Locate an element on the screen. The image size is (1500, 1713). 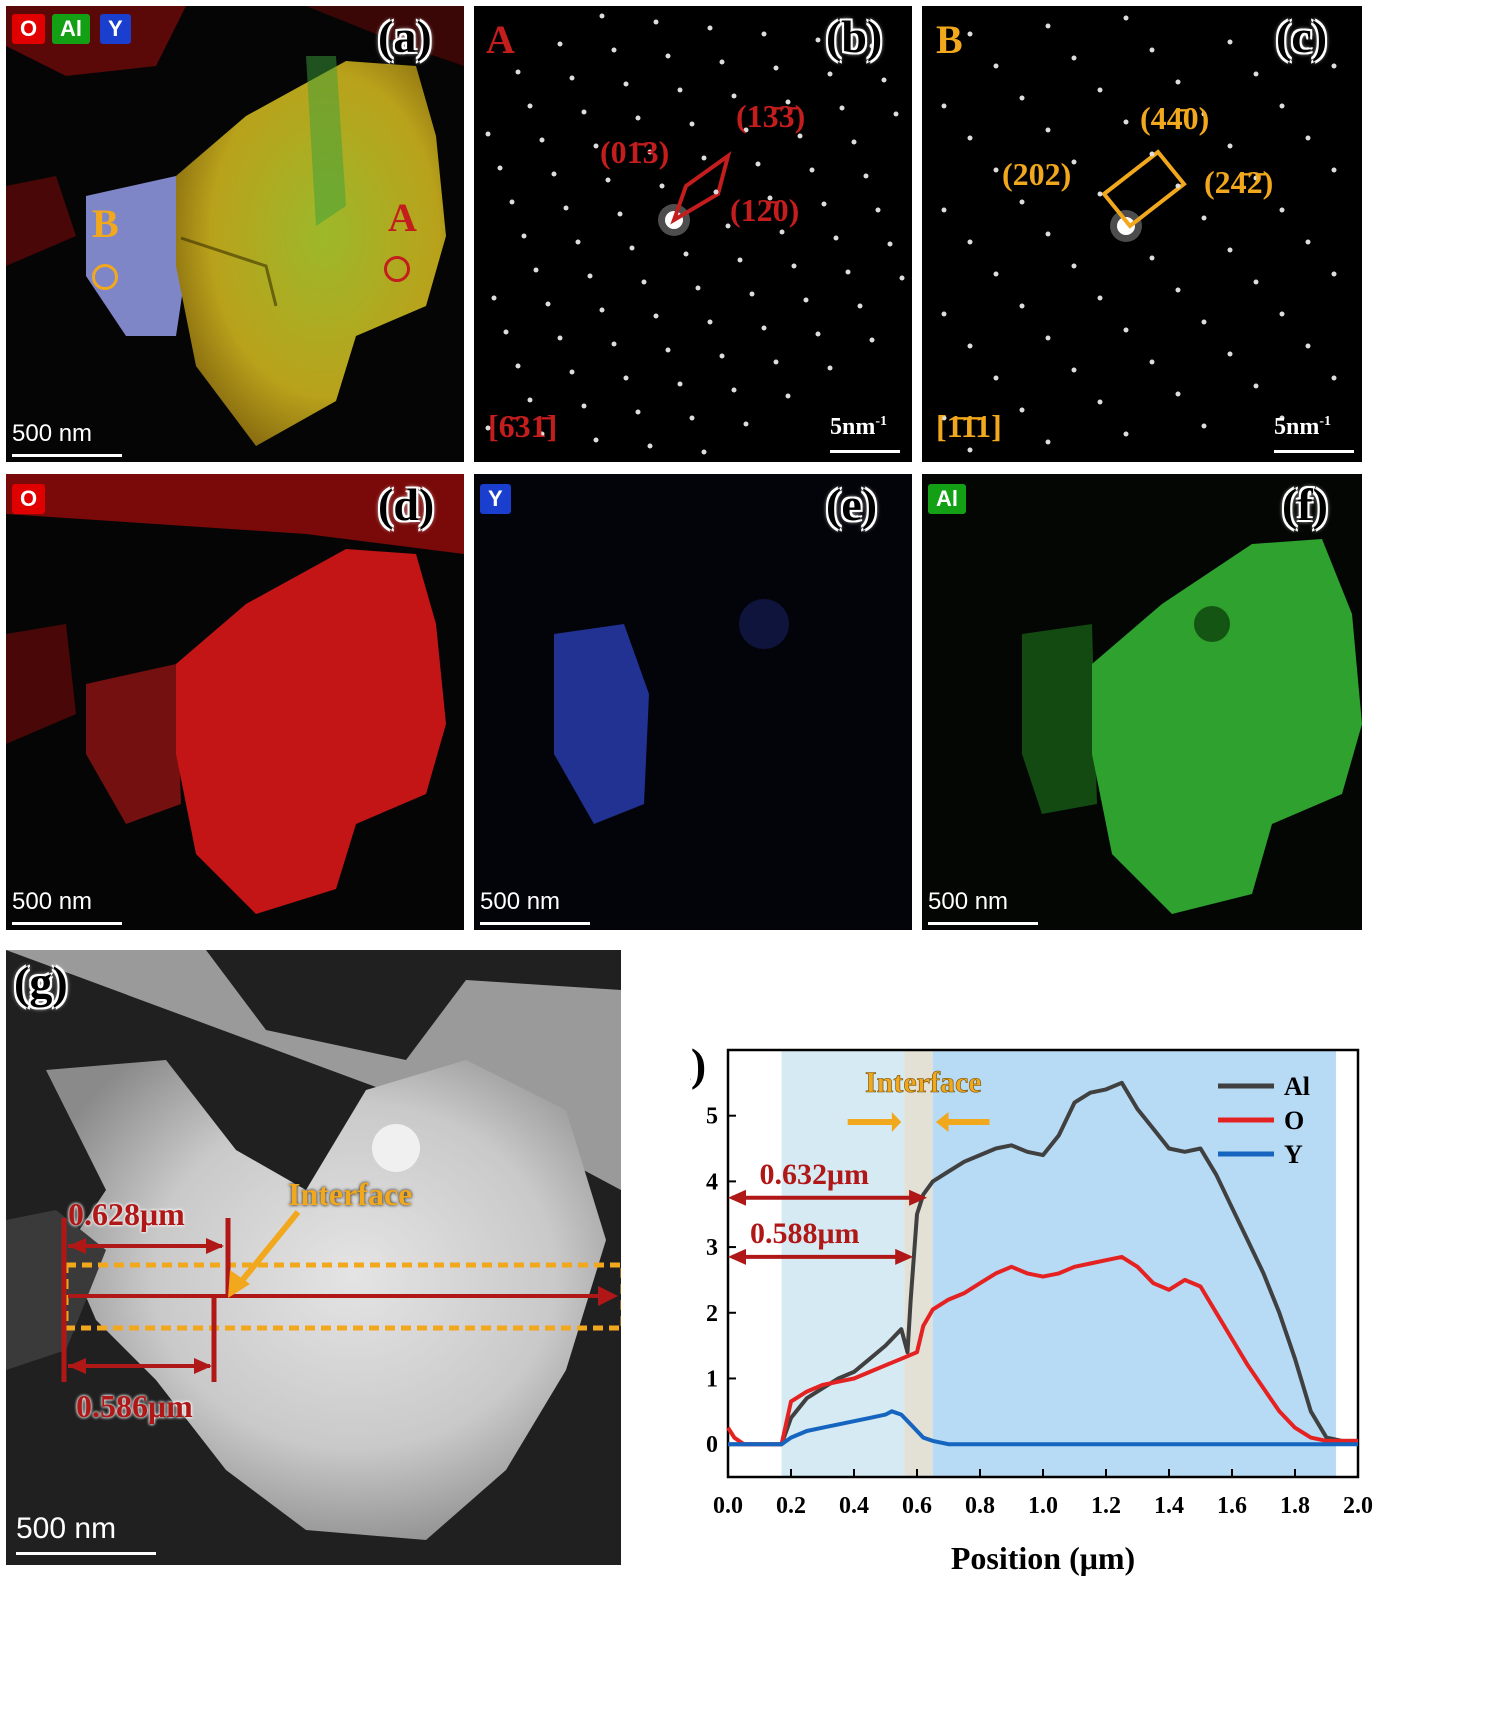
yttrium-map-image is located at coordinates (693, 702).